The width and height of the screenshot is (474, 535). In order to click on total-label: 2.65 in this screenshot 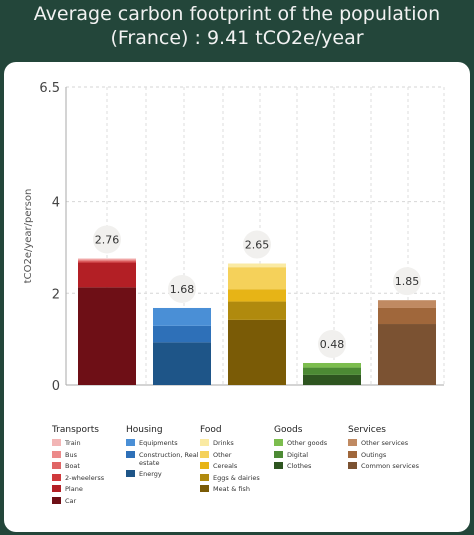, I will do `click(257, 245)`.